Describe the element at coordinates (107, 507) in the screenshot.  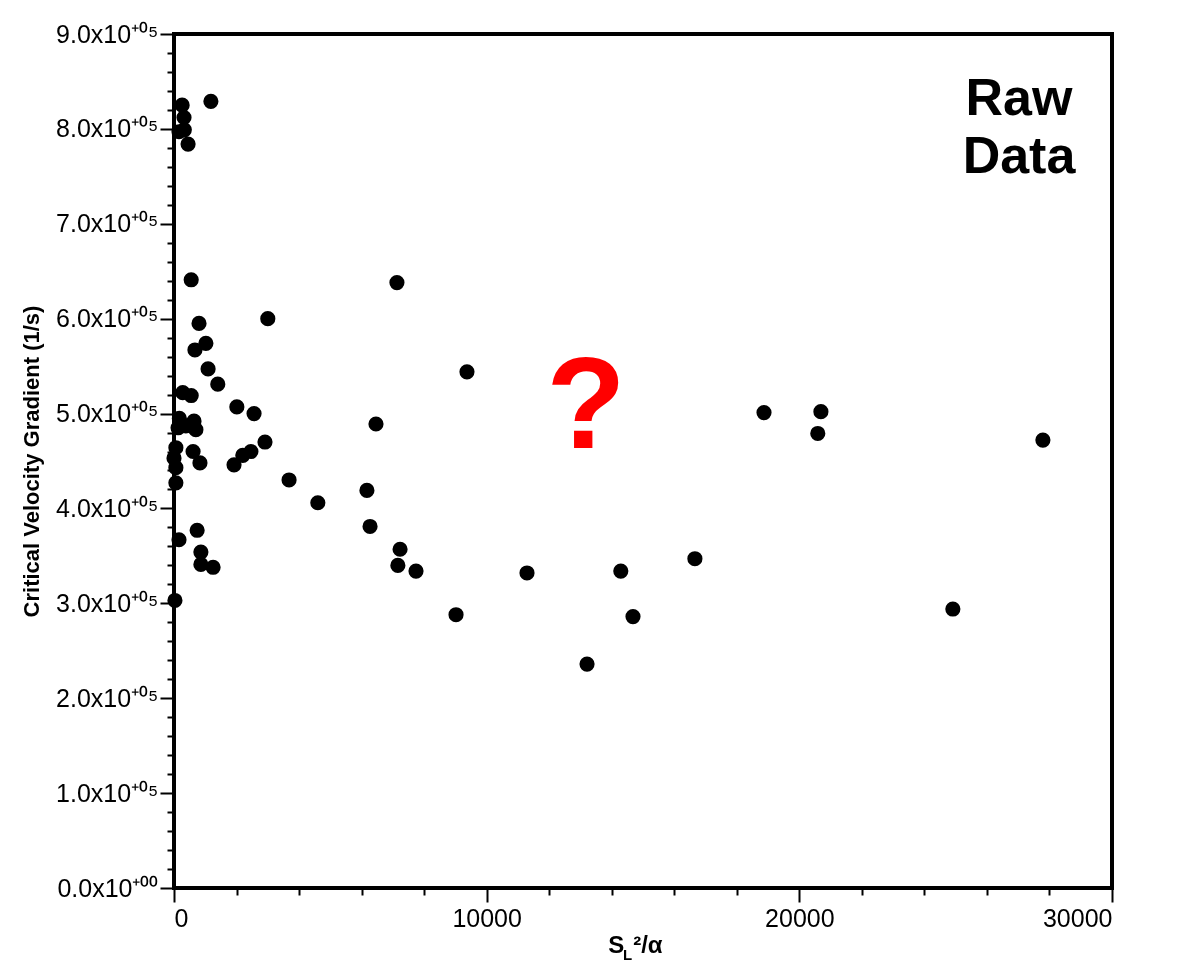
I see `y-tick-label: 4.0x10⁺⁰⁵` at that location.